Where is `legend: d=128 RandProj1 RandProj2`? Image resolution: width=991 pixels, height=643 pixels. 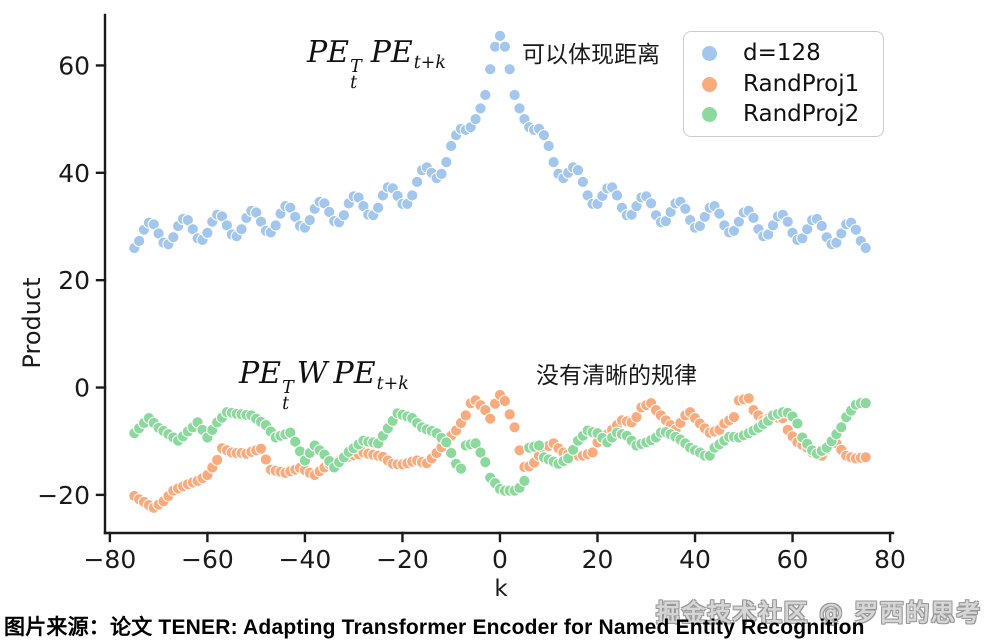 legend: d=128 RandProj1 RandProj2 is located at coordinates (783, 84).